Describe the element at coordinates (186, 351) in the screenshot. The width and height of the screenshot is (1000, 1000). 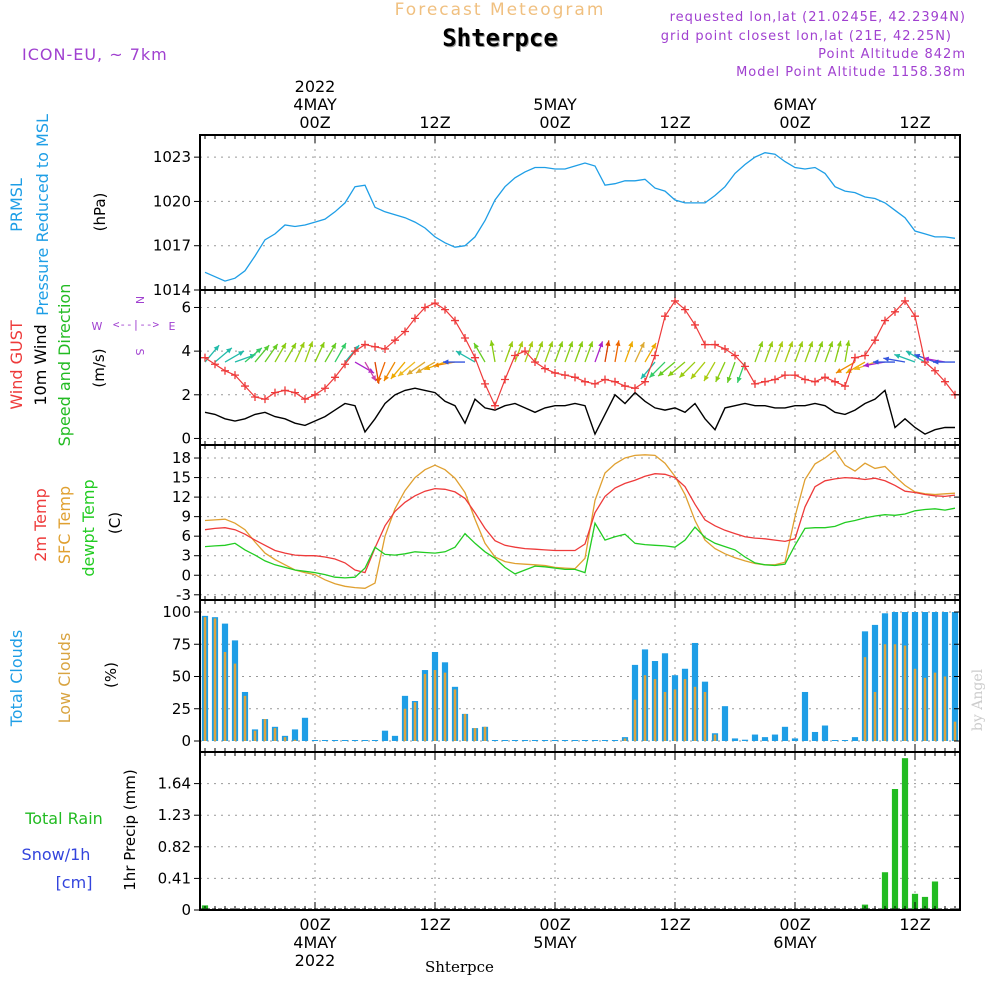
I see `y-tick-label: 4` at that location.